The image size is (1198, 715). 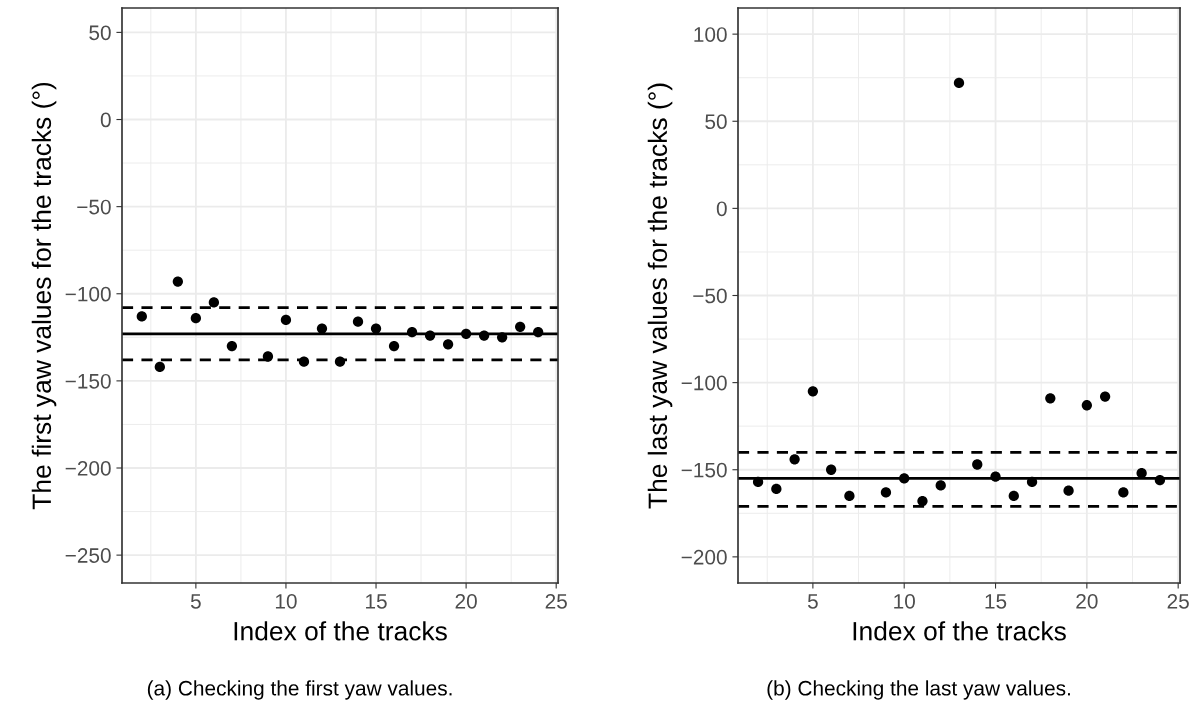 What do you see at coordinates (710, 34) in the screenshot?
I see `y-tick-label: 100` at bounding box center [710, 34].